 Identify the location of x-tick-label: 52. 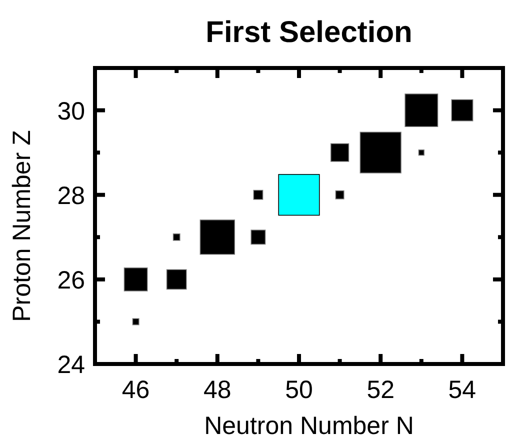
(380, 390).